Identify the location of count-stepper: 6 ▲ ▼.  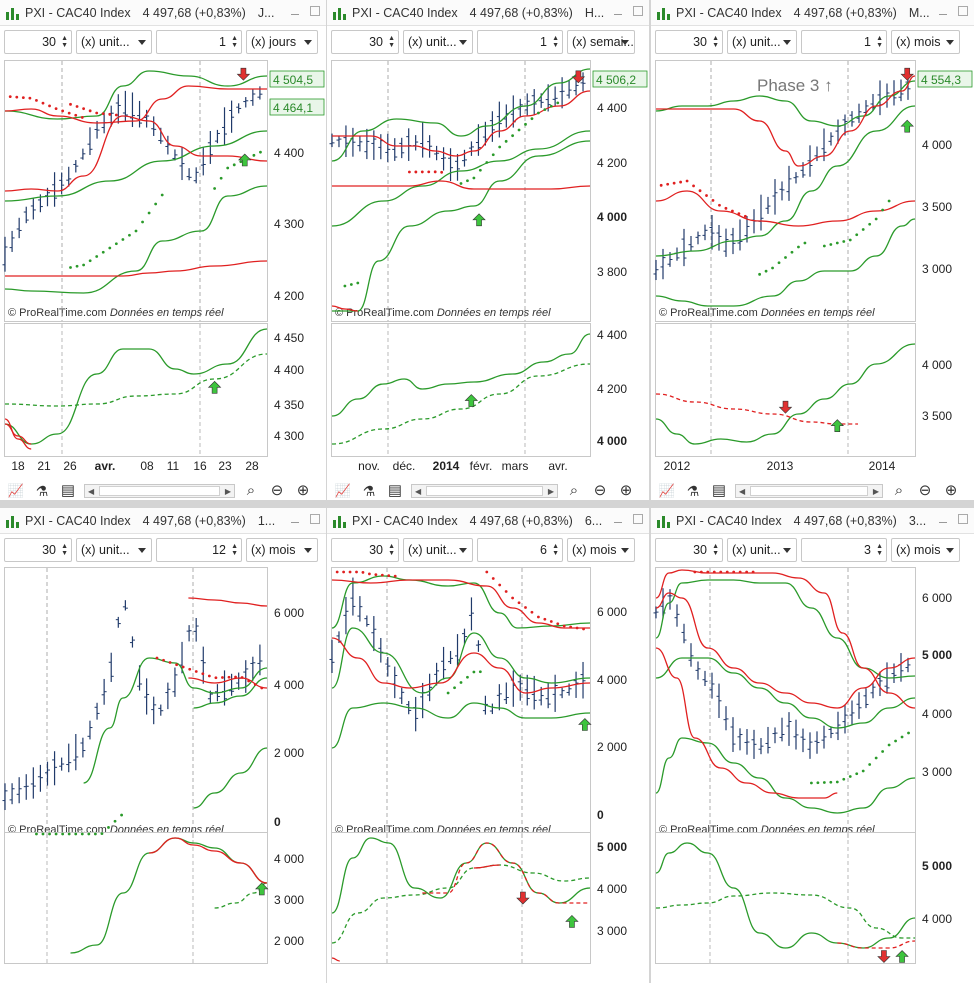
(520, 550).